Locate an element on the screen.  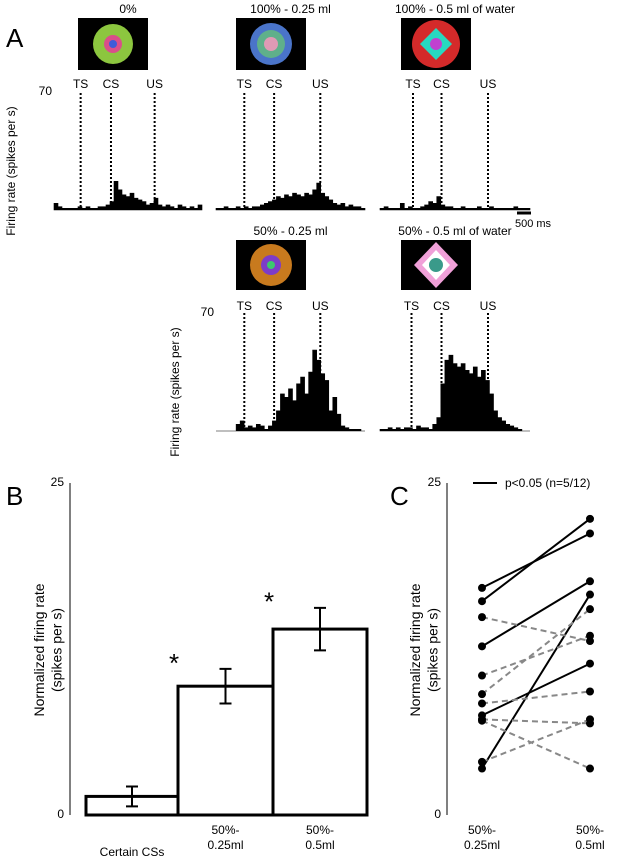
x-tick-label: Certain CSs is located at coordinates (132, 852).